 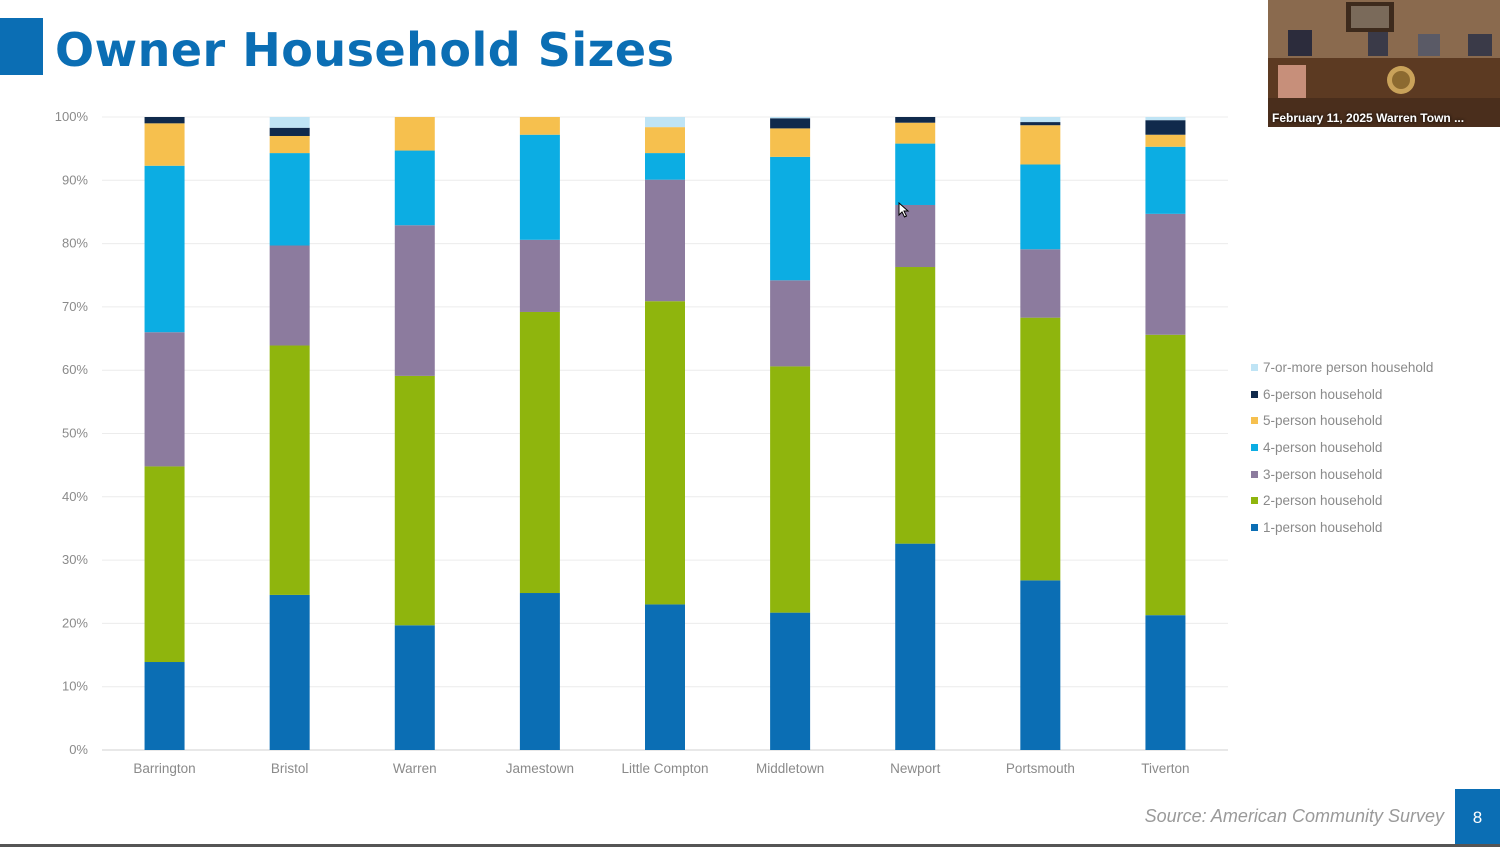 What do you see at coordinates (75, 433) in the screenshot?
I see `y-tick-label: 50%` at bounding box center [75, 433].